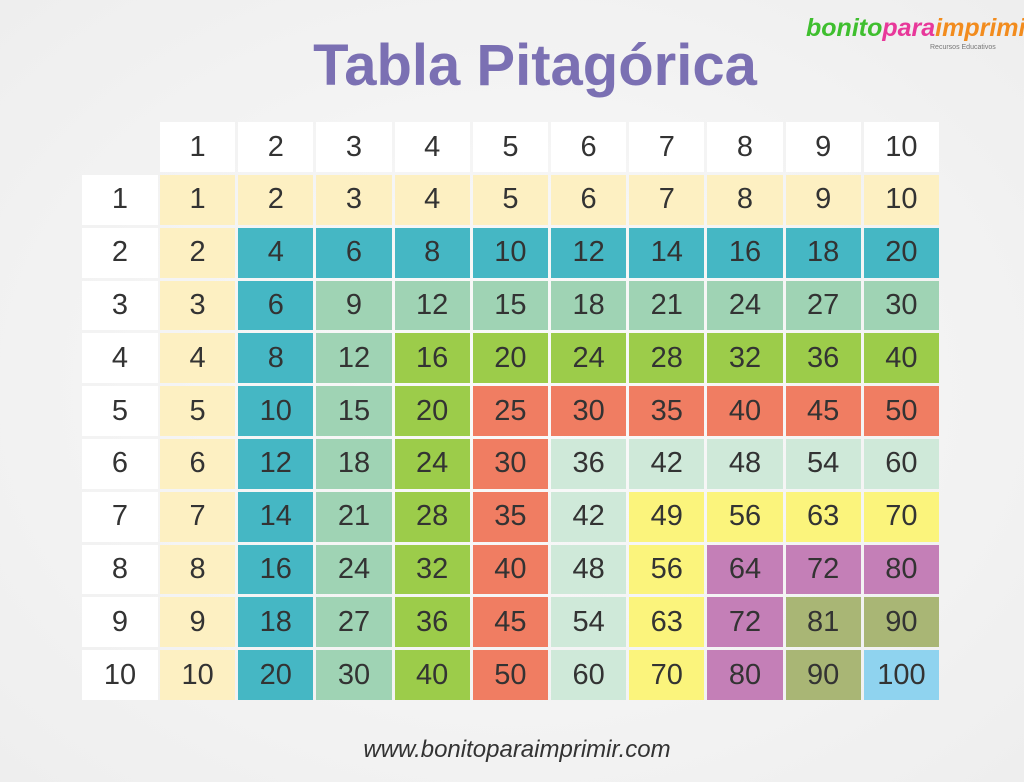 Image resolution: width=1024 pixels, height=782 pixels. What do you see at coordinates (901, 622) in the screenshot?
I see `table-cell: 90` at bounding box center [901, 622].